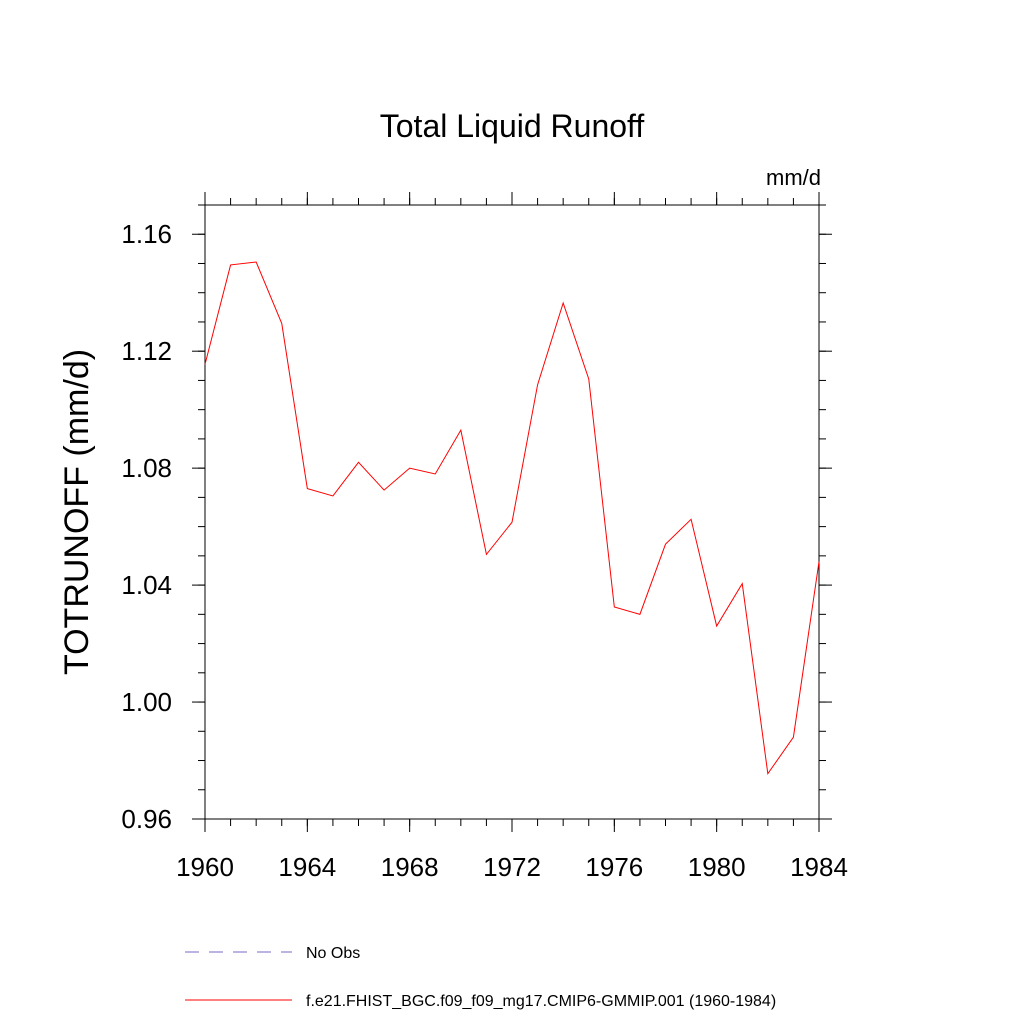  I want to click on x-tick-label: 1980, so click(717, 867).